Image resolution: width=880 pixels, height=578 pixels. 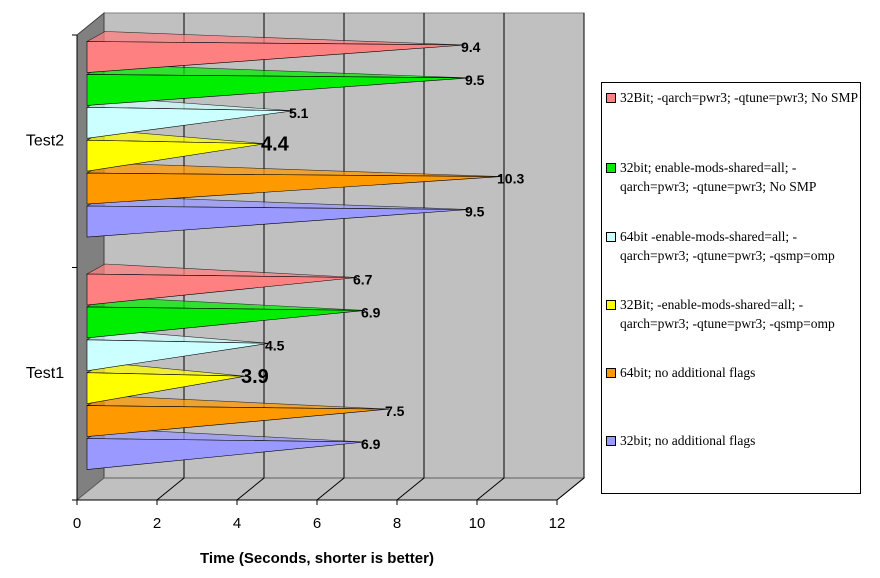 What do you see at coordinates (45, 373) in the screenshot?
I see `category-label: Test1` at bounding box center [45, 373].